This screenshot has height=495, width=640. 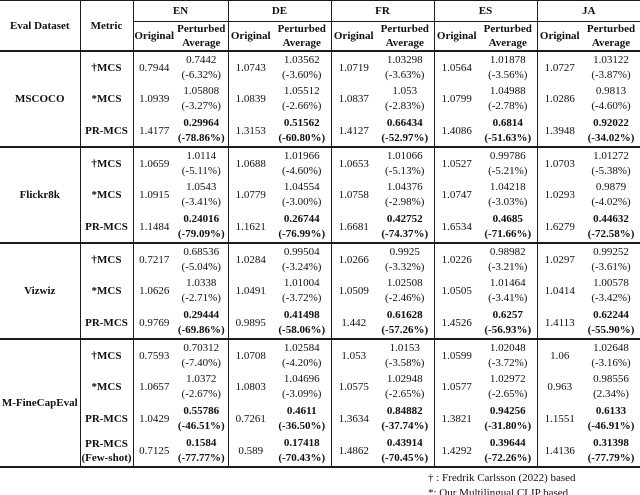 What do you see at coordinates (251, 450) in the screenshot?
I see `original-value-cell: 0.589` at bounding box center [251, 450].